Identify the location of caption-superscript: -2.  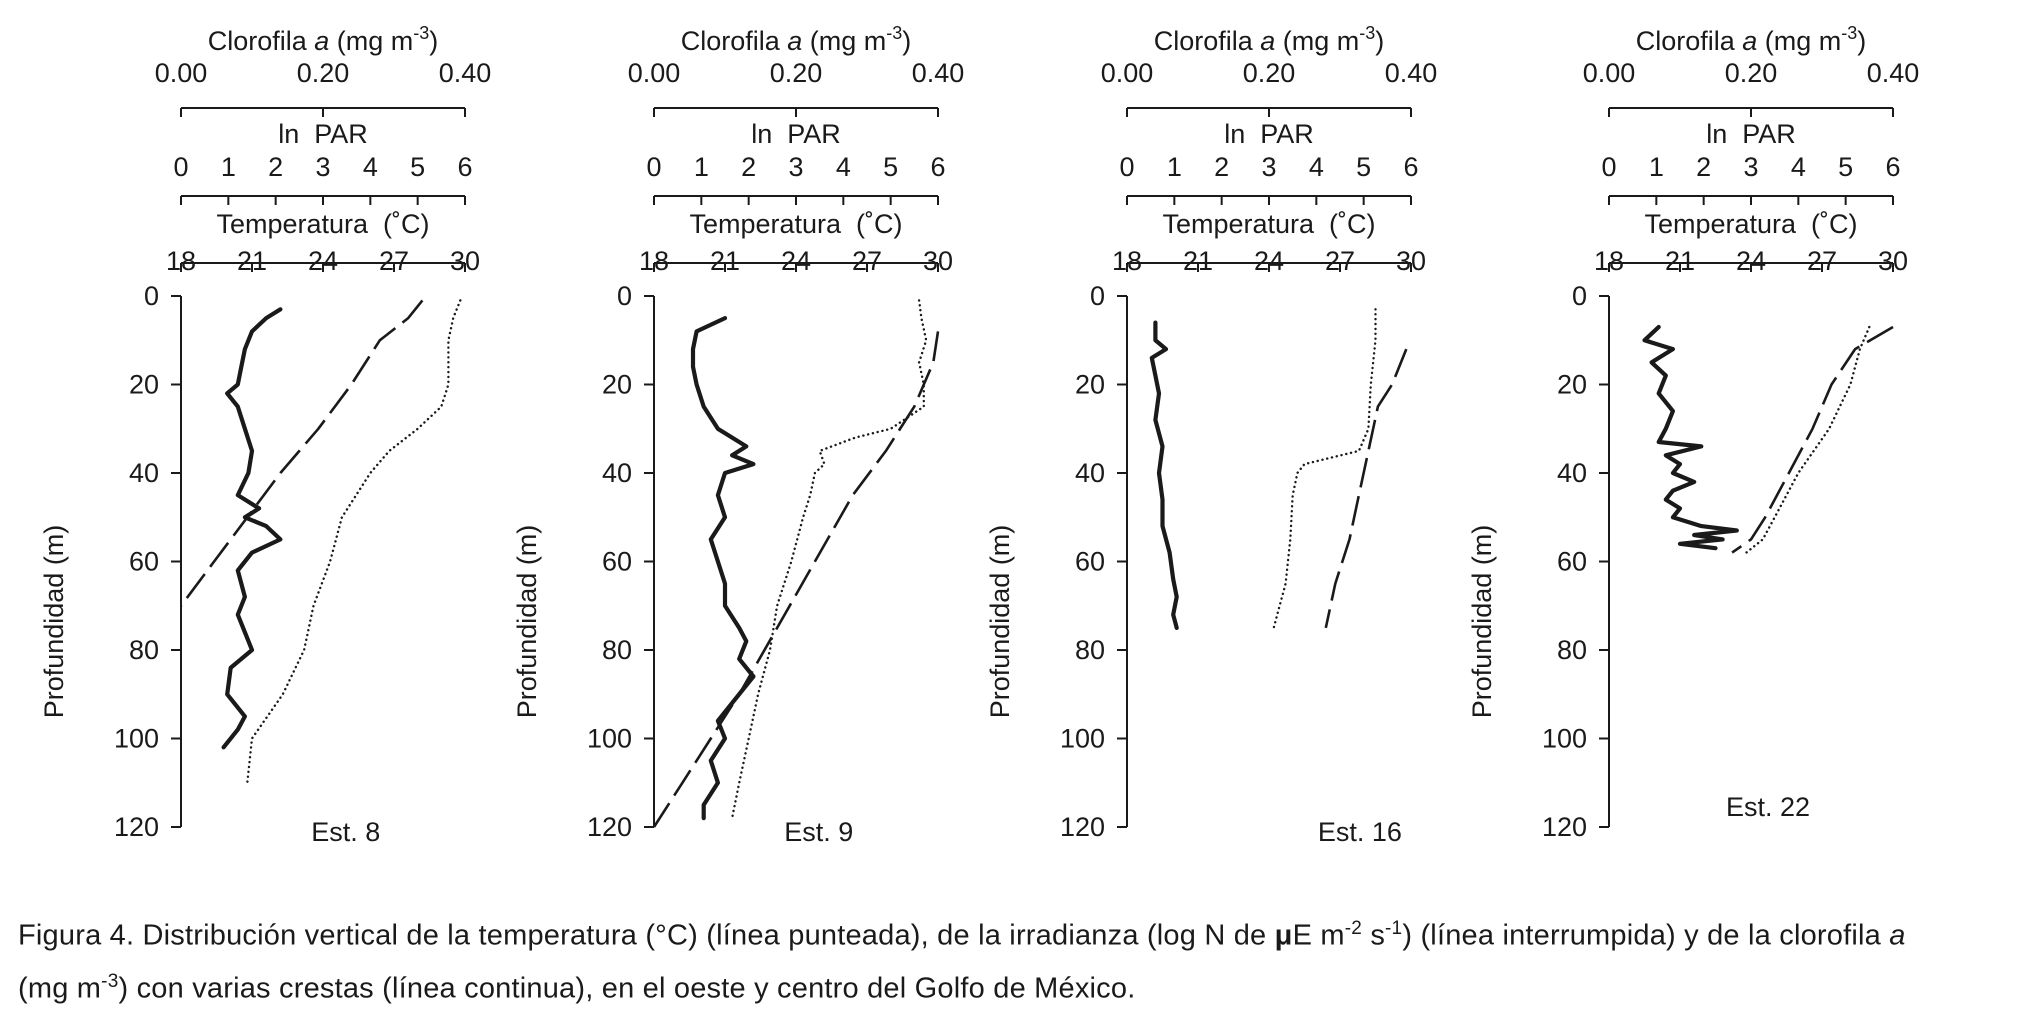
(1353, 928).